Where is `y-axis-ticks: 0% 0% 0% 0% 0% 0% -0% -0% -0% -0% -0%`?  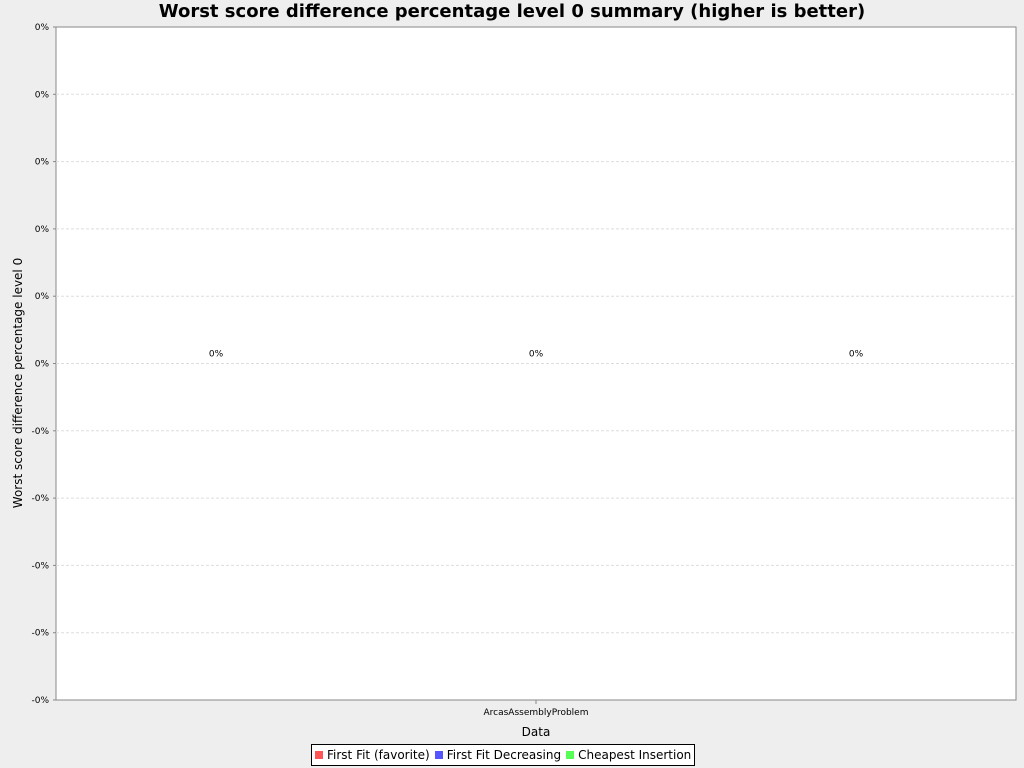
y-axis-ticks: 0% 0% 0% 0% 0% 0% -0% -0% -0% -0% -0% is located at coordinates (43, 364).